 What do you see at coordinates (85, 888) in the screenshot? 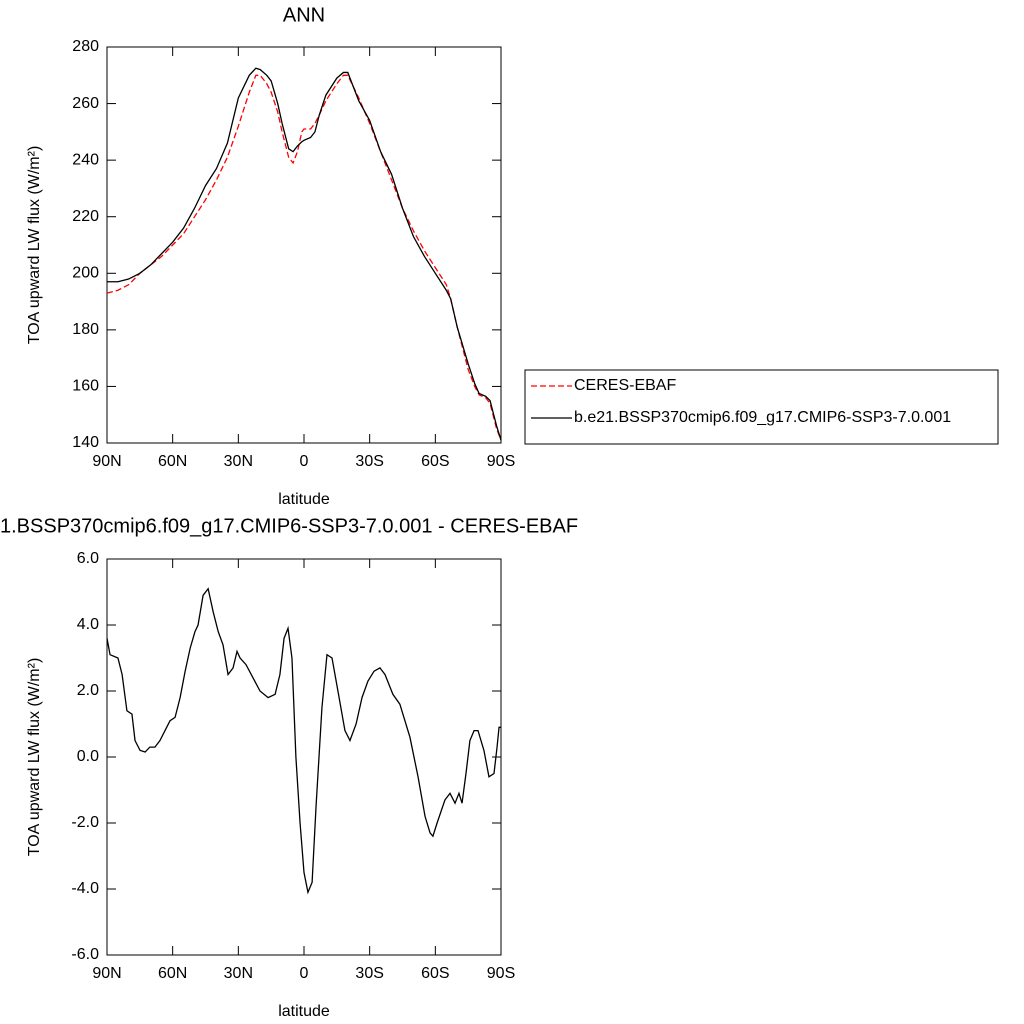
I see `y-tick-label: -4.0` at bounding box center [85, 888].